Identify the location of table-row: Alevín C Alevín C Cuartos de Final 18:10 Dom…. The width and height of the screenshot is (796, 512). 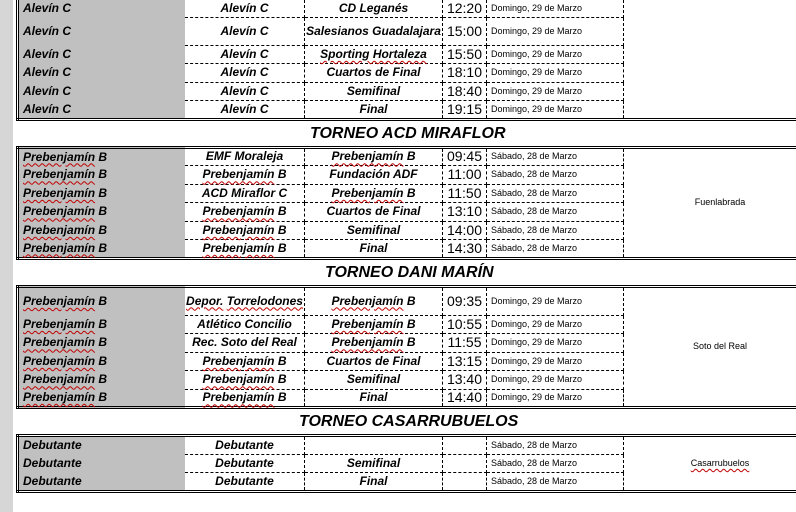
(406, 73).